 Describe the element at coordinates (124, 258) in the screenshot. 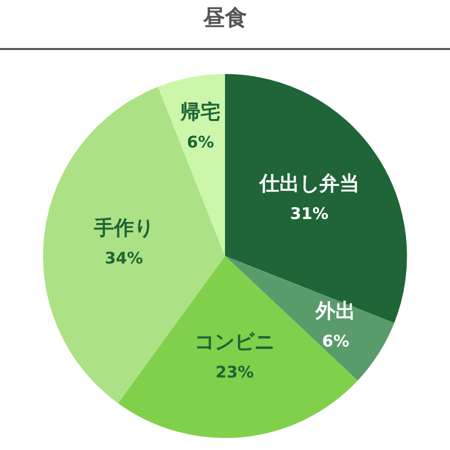

I see `data-label: 34%` at that location.